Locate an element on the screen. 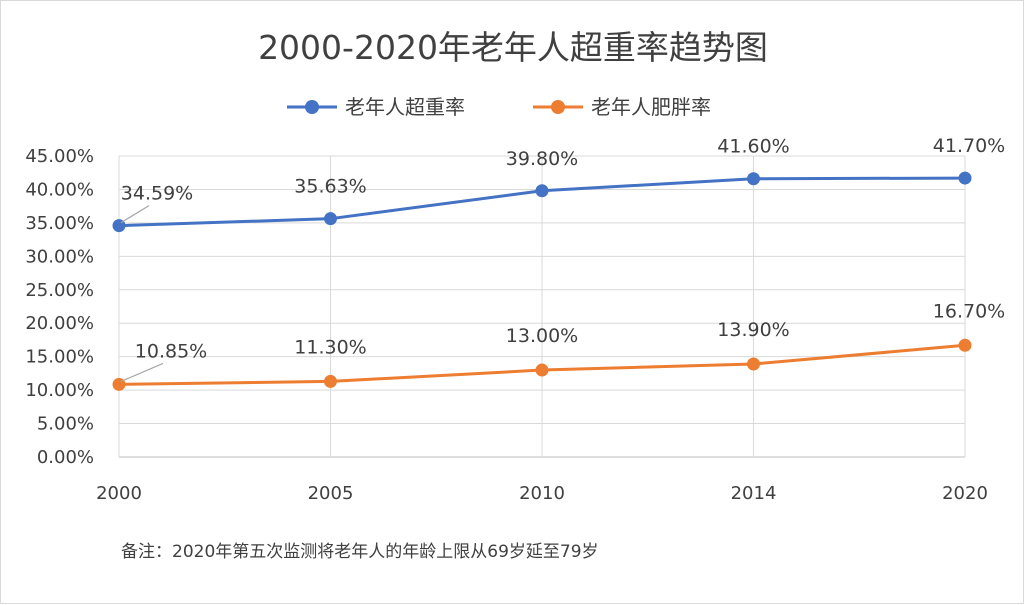 This screenshot has width=1024, height=605. y-tick-label: 10.00% is located at coordinates (59, 390).